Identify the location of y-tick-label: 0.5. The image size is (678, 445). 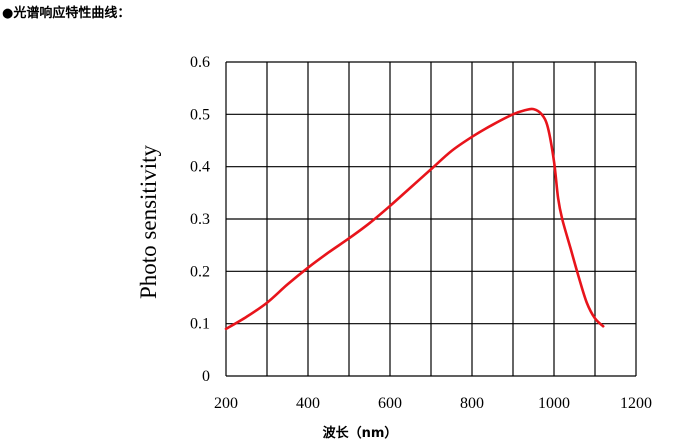
(200, 114).